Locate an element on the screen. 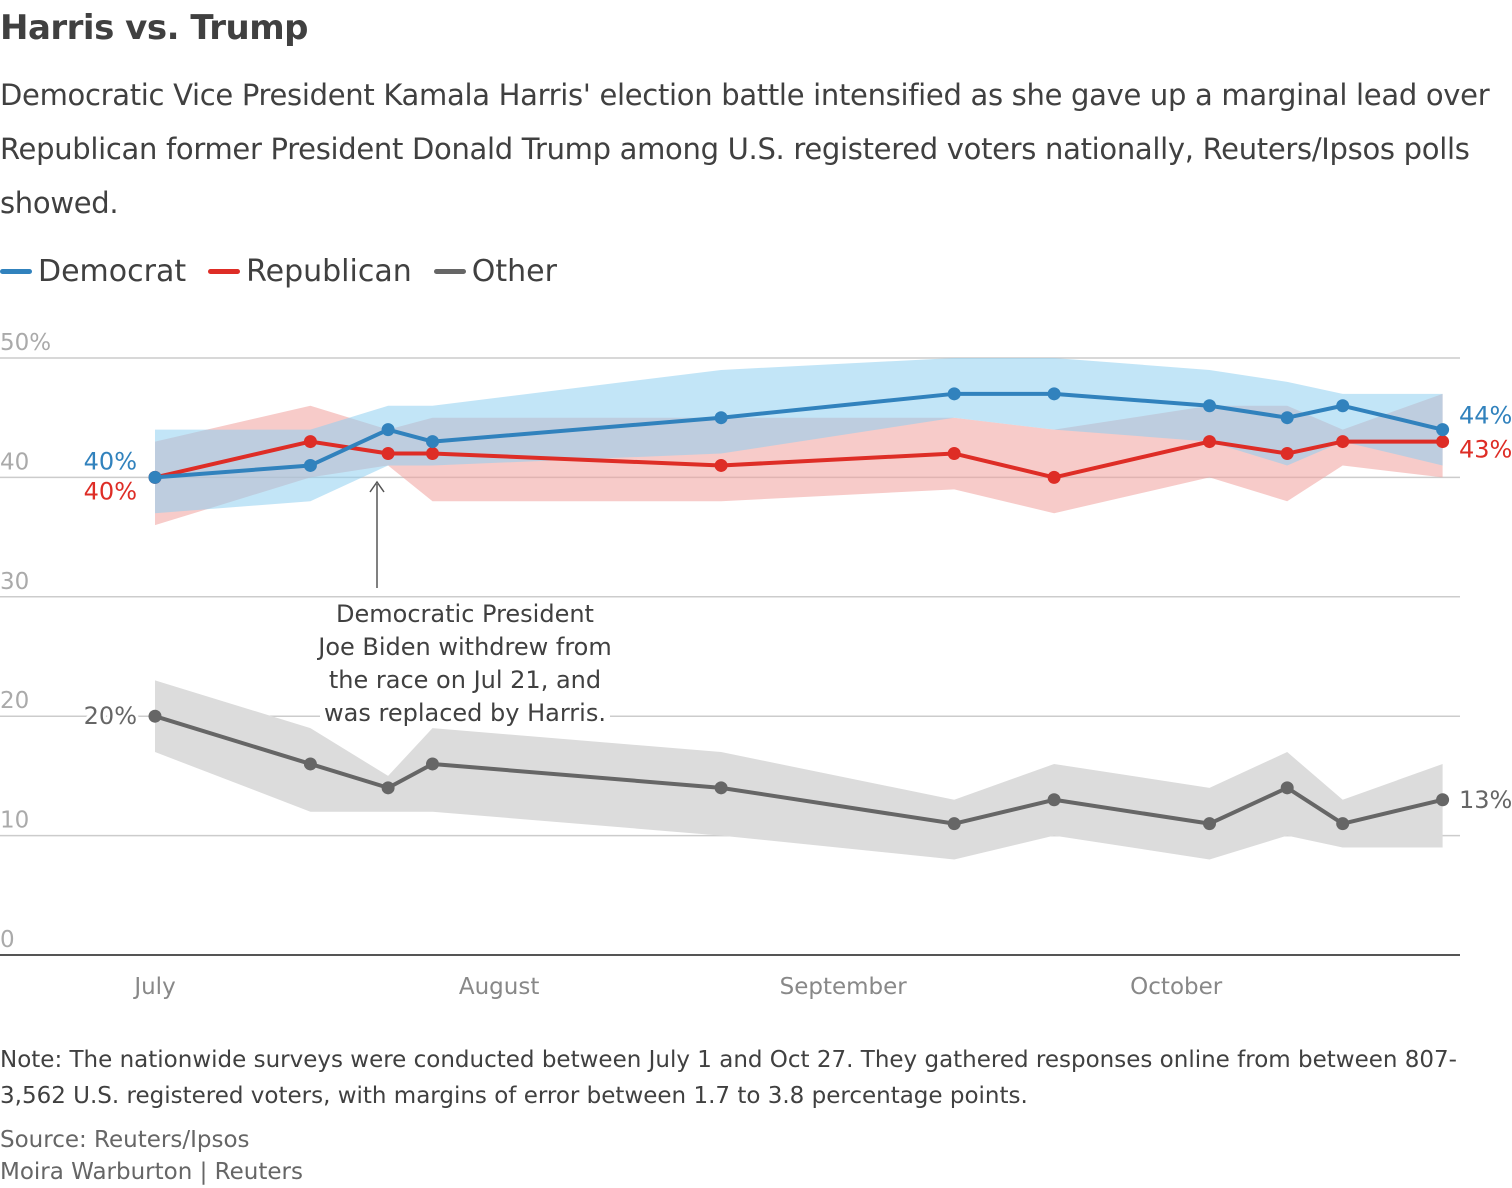 Image resolution: width=1512 pixels, height=1188 pixels. legend-democrat: Democrat is located at coordinates (93, 271).